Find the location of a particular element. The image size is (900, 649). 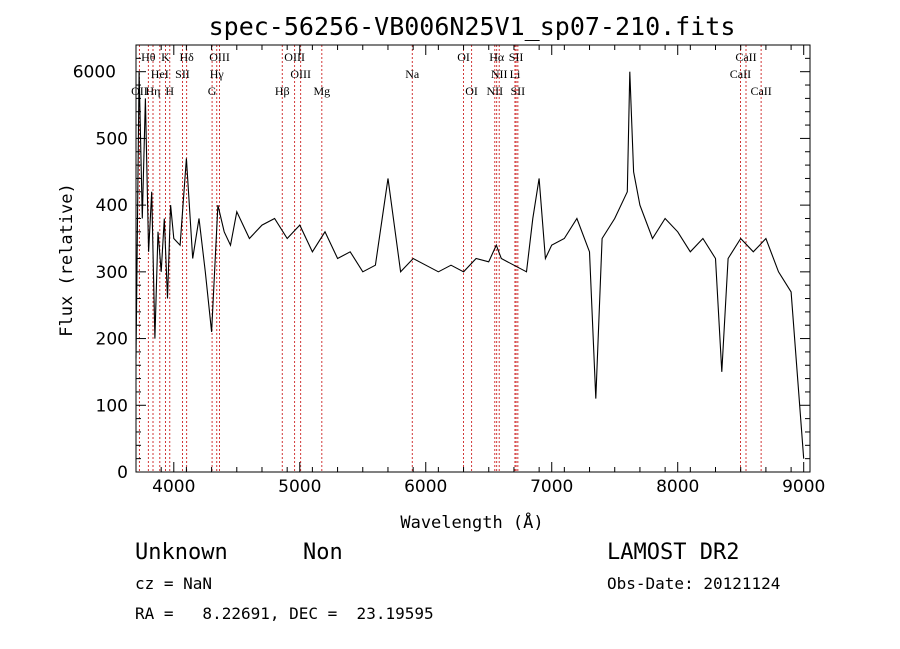

spectral-line-label: Mg is located at coordinates (321, 91).